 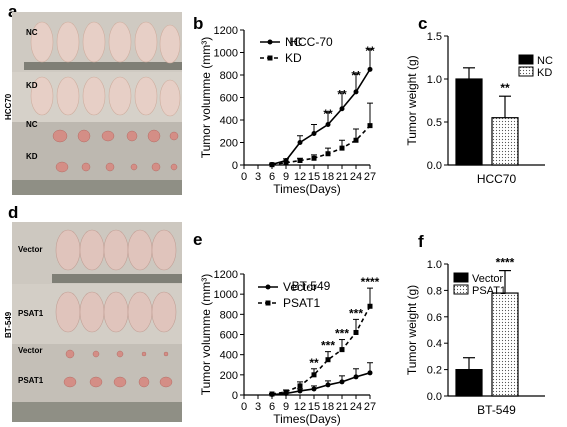 I want to click on e-x-tick-label: 3, so click(x=258, y=407).